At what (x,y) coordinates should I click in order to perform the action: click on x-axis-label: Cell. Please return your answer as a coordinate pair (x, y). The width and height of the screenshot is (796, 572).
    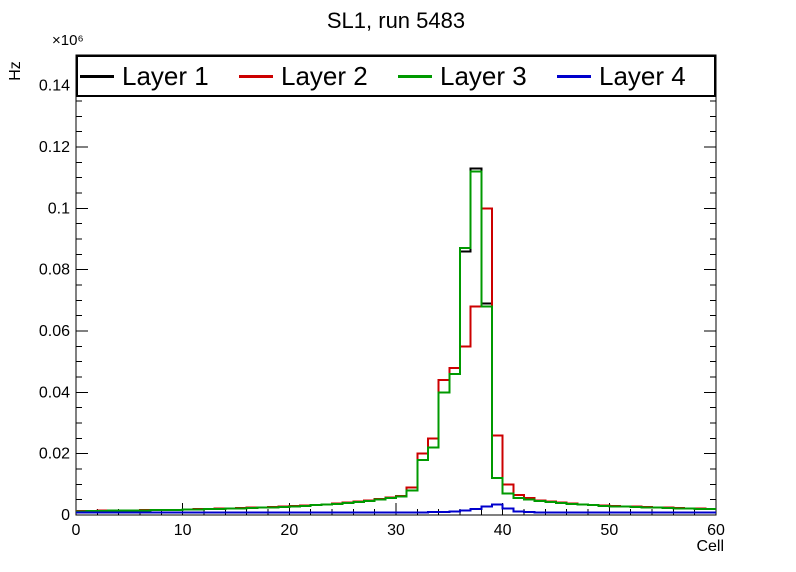
    Looking at the image, I should click on (710, 546).